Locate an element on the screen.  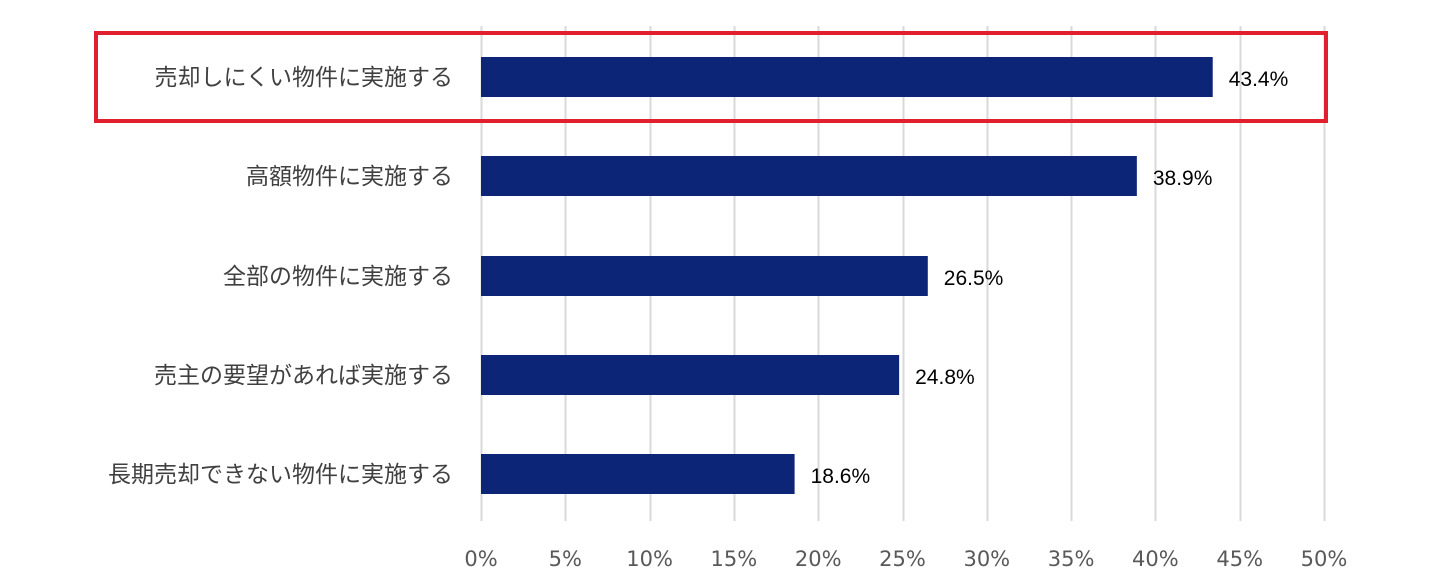
x-tick-label: 40% is located at coordinates (1155, 559).